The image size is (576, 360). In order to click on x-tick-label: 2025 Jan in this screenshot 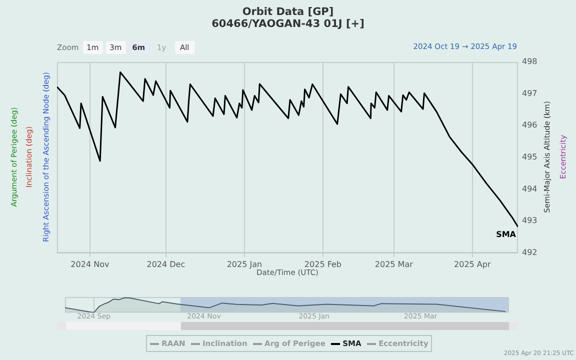, I will do `click(244, 264)`.